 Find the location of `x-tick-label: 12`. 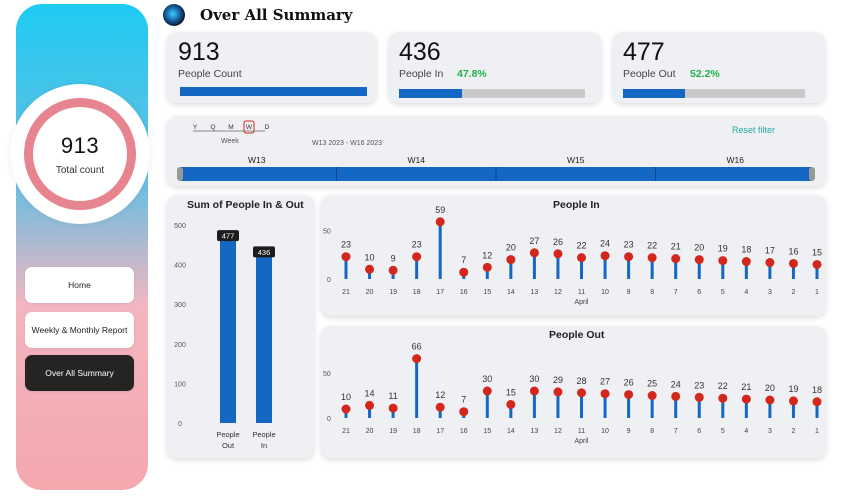

x-tick-label: 12 is located at coordinates (558, 292).